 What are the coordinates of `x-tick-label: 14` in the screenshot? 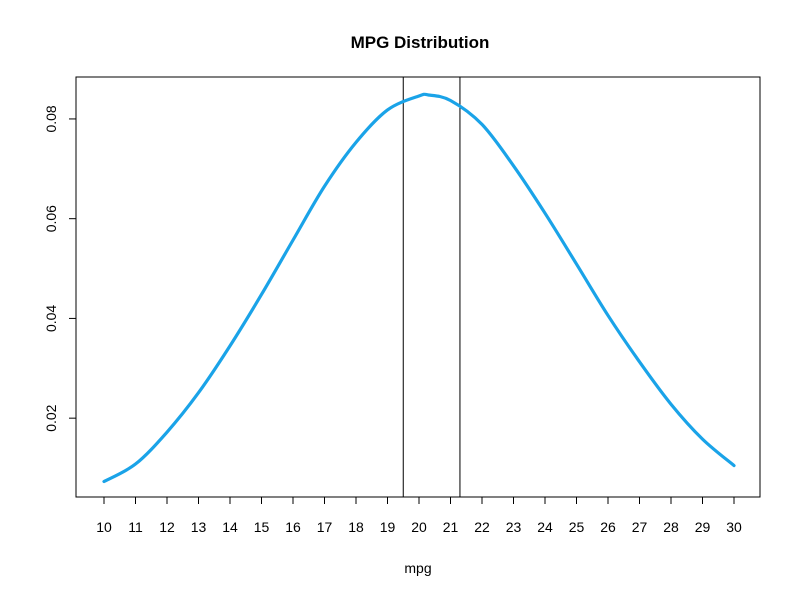 It's located at (230, 527).